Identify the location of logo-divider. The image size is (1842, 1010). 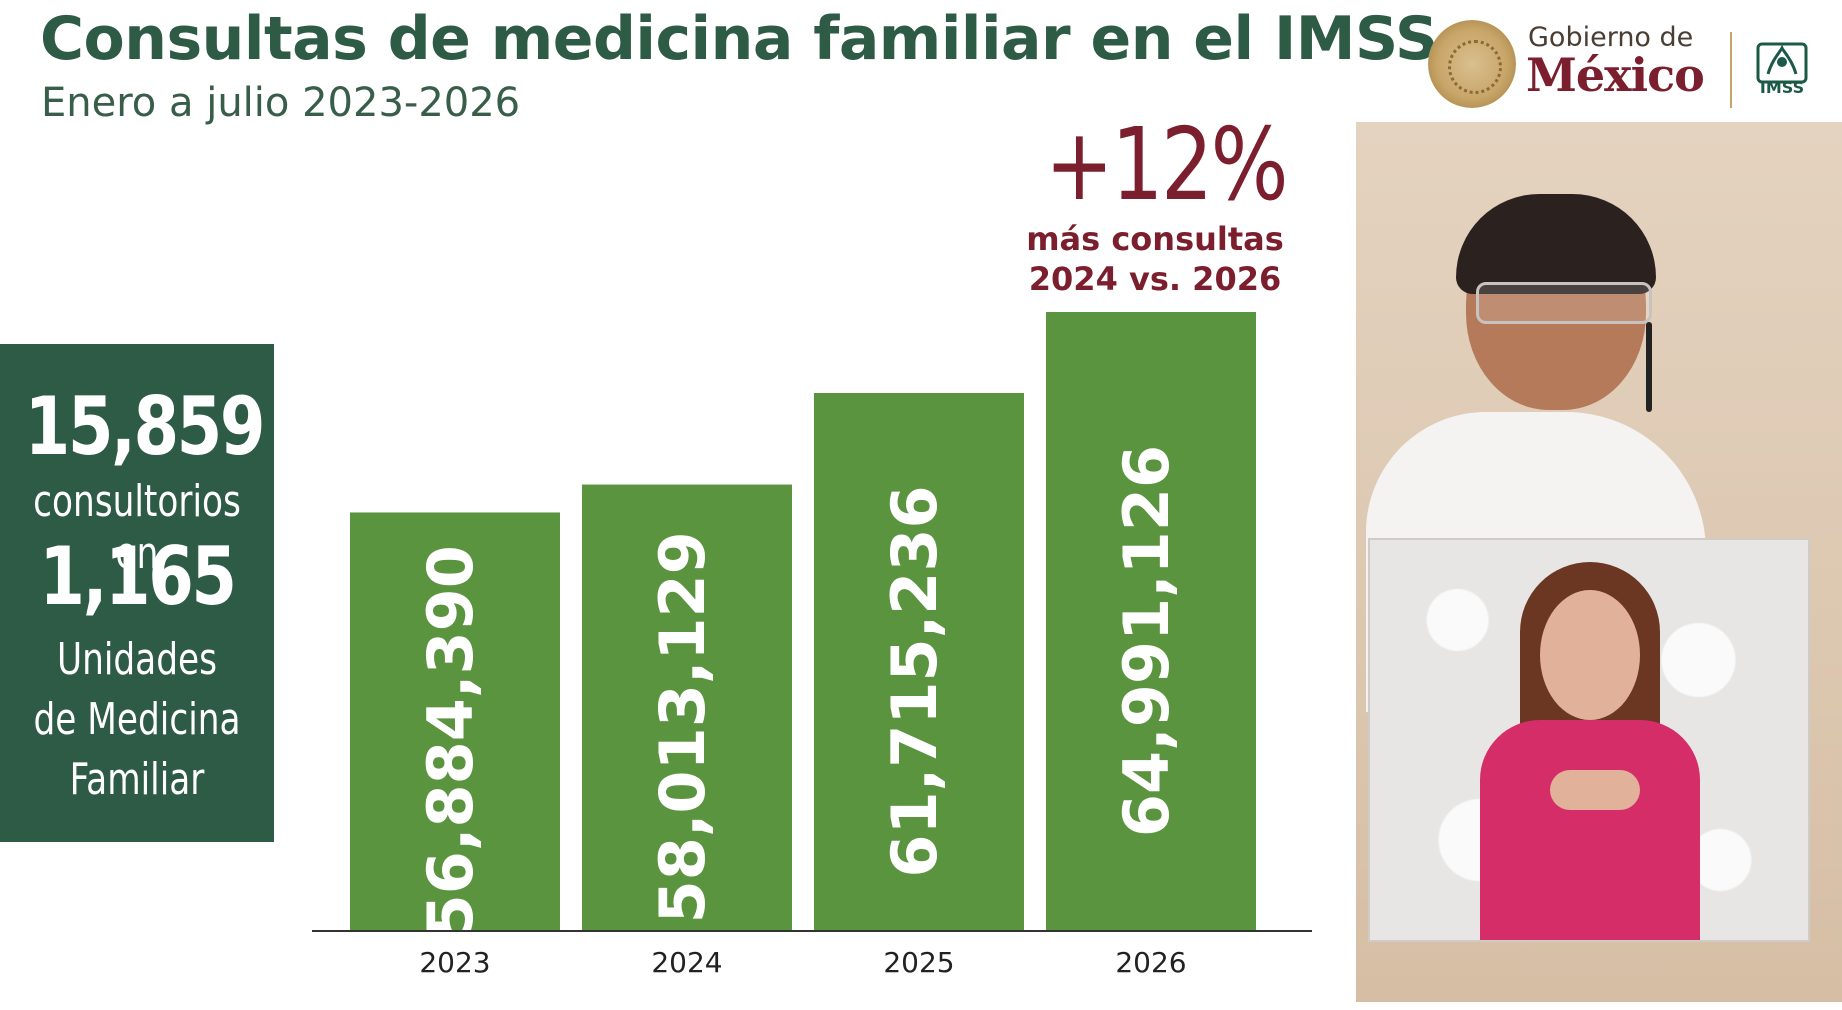
(1731, 70).